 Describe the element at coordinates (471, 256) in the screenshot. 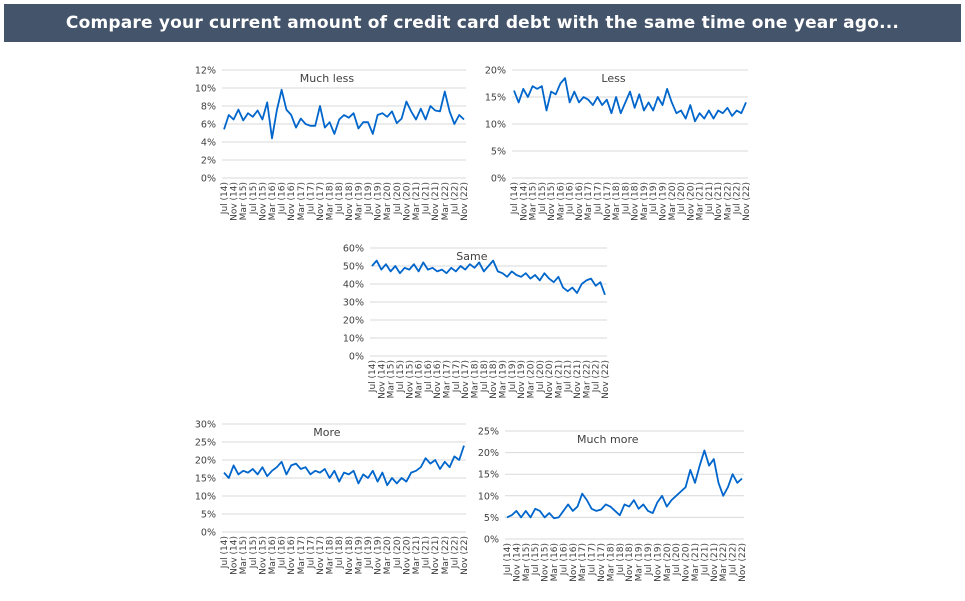

I see `chart-title: Same` at that location.